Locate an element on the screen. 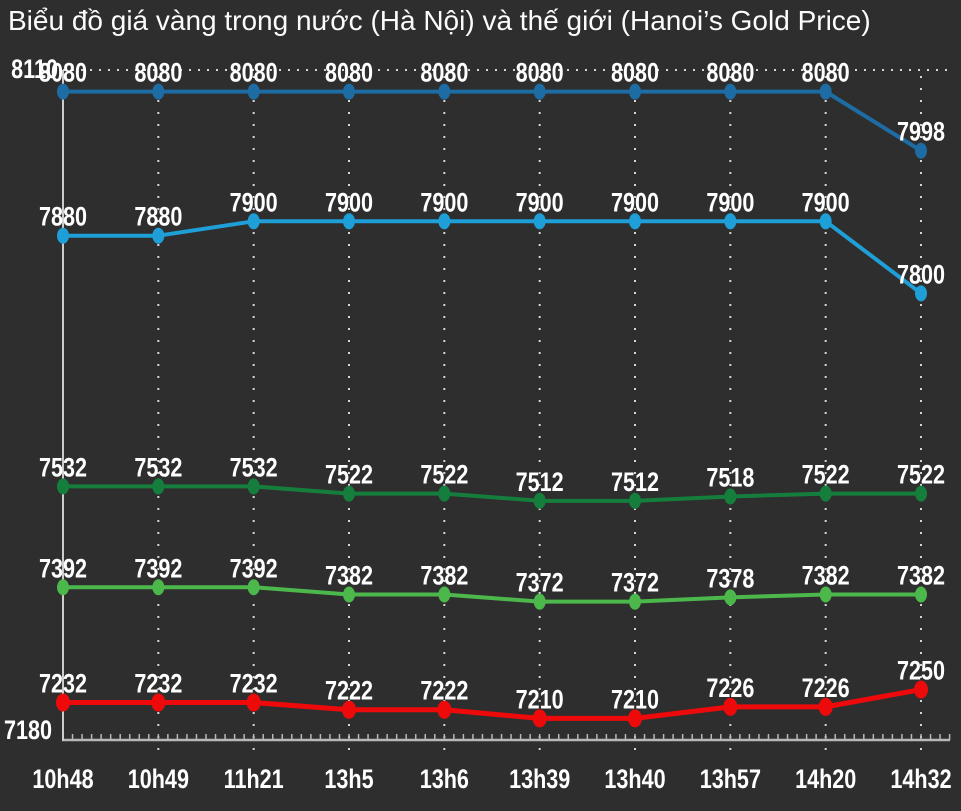 This screenshot has width=961, height=811. data-label: 7226 is located at coordinates (826, 689).